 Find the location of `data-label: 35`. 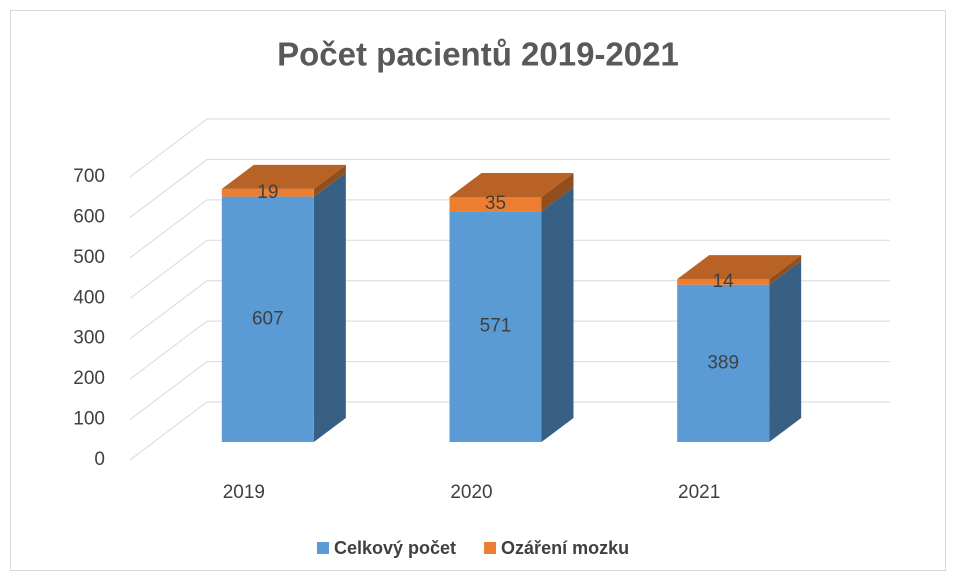

data-label: 35 is located at coordinates (495, 203).